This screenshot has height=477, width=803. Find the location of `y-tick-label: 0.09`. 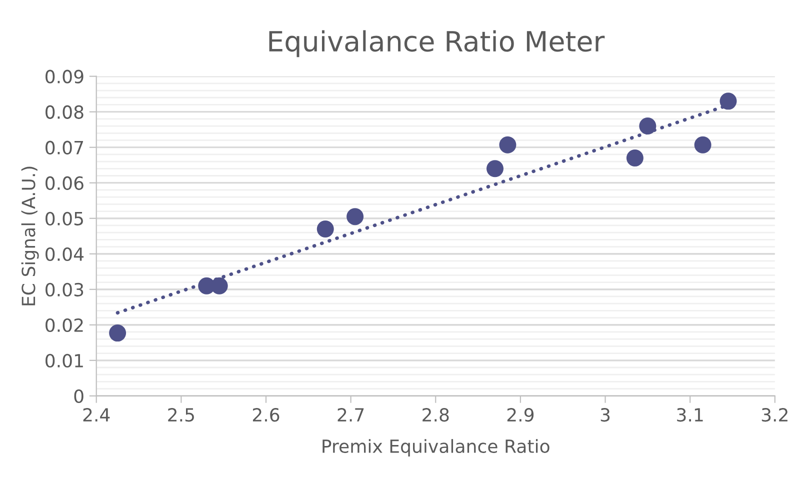

y-tick-label: 0.09 is located at coordinates (65, 77).